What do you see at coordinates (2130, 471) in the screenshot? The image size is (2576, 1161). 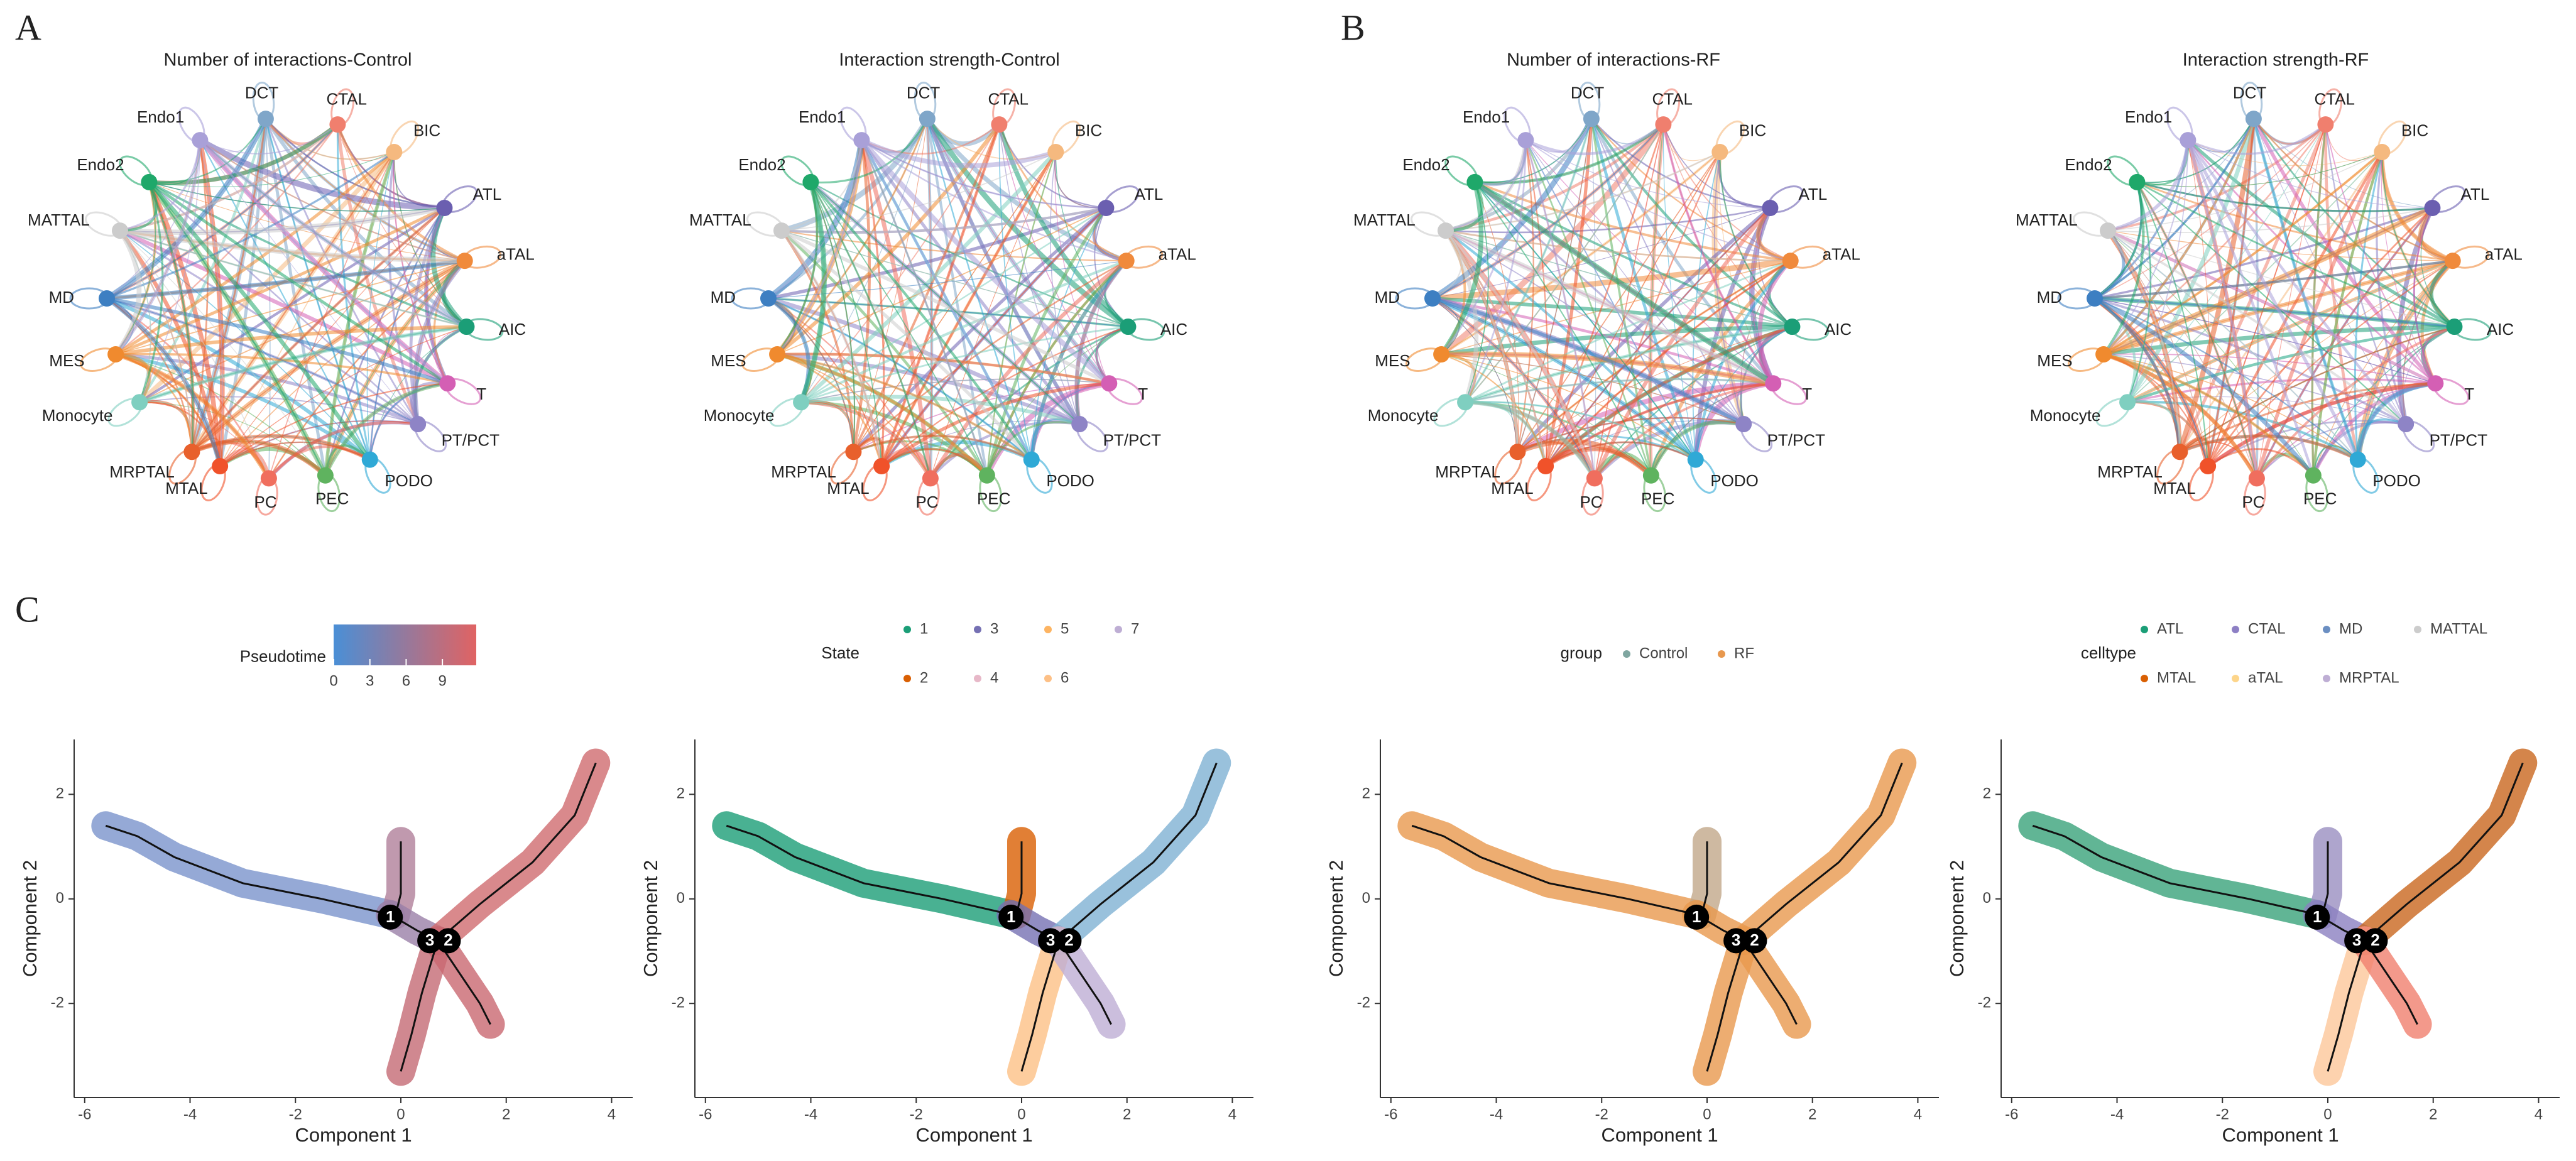 I see `node-label: MRPTAL` at bounding box center [2130, 471].